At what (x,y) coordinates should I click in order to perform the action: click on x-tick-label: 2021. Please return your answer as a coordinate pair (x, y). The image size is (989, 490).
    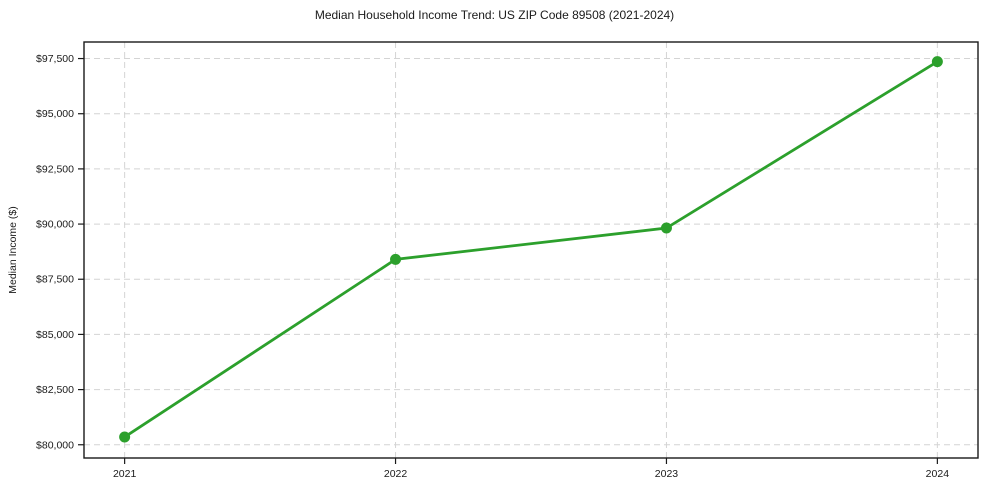
    Looking at the image, I should click on (125, 474).